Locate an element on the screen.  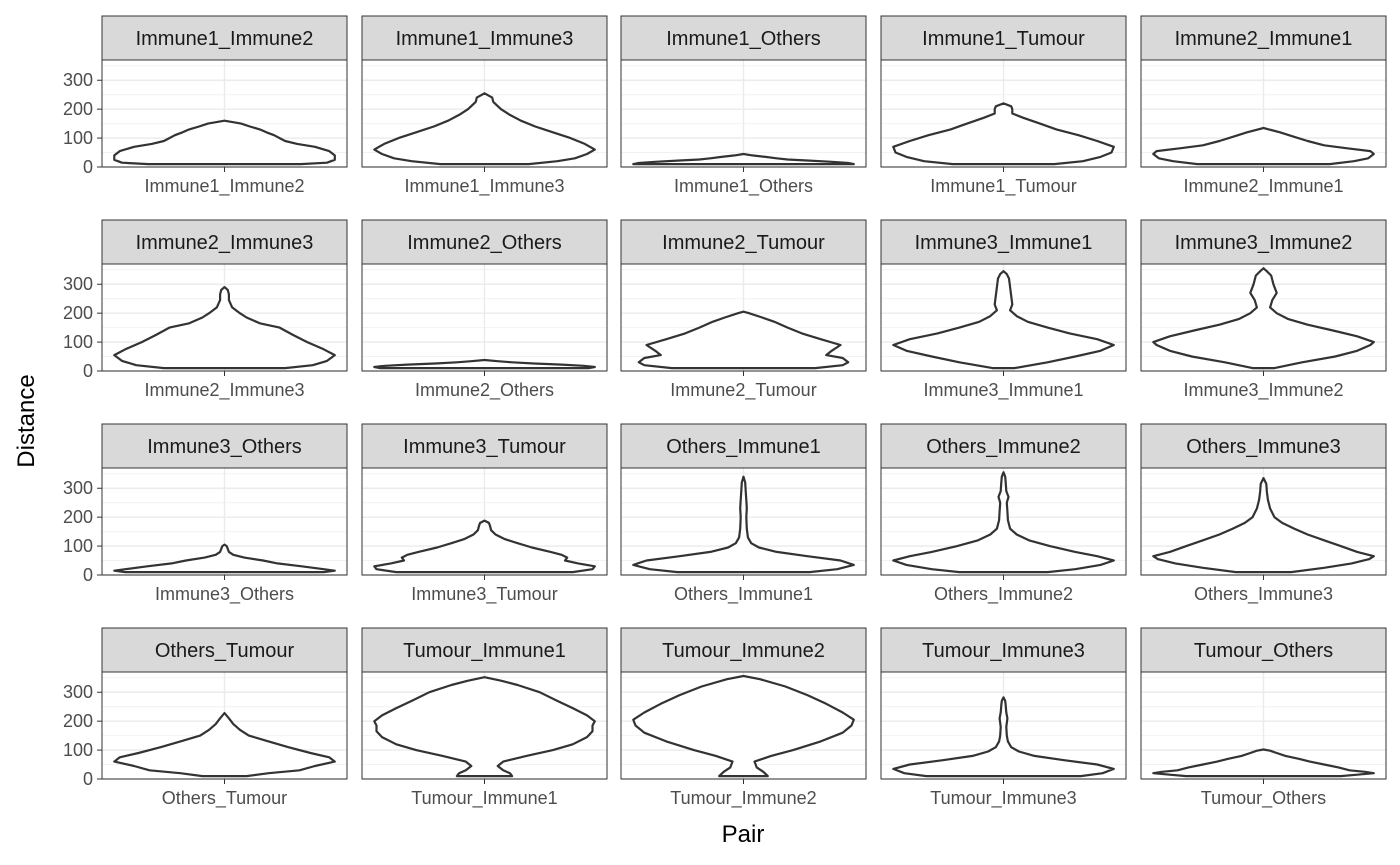
x-tick-label: Immune3_Immune2 is located at coordinates (1263, 390).